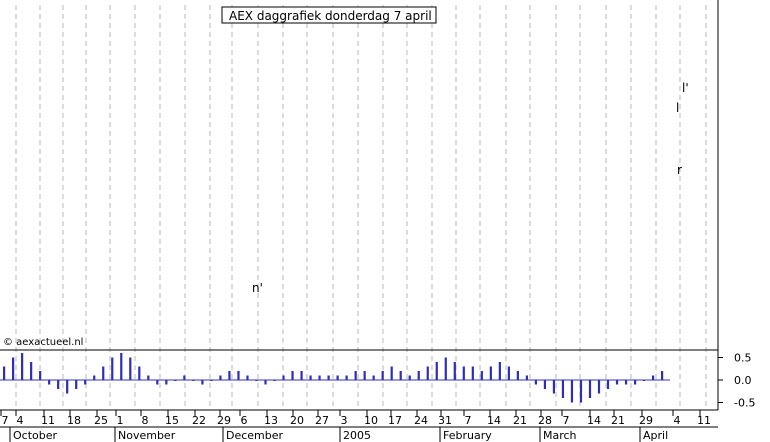 The height and width of the screenshot is (442, 770). I want to click on x-month-label: October, so click(35, 435).